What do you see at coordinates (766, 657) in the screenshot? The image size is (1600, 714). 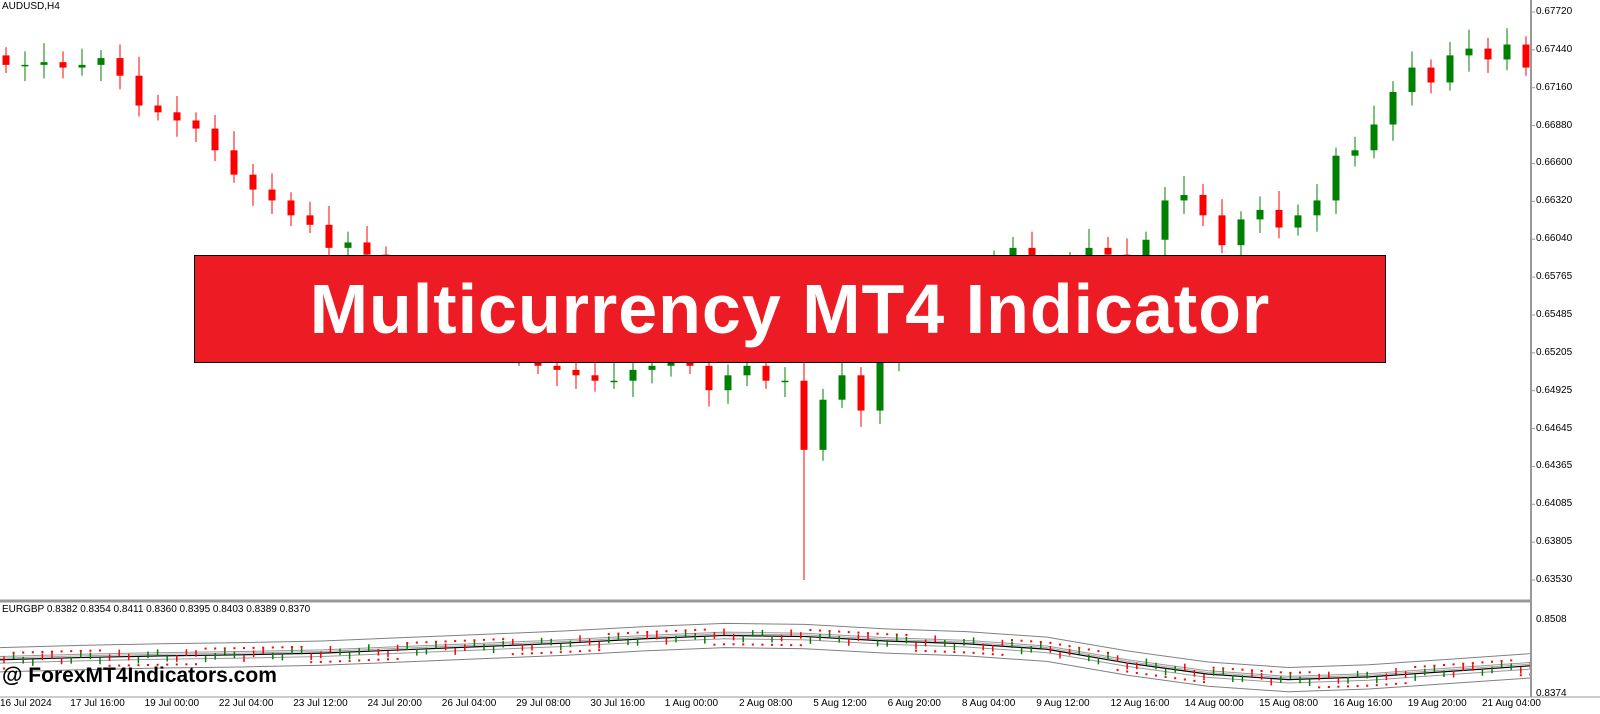 I see `indicator-subwindow` at bounding box center [766, 657].